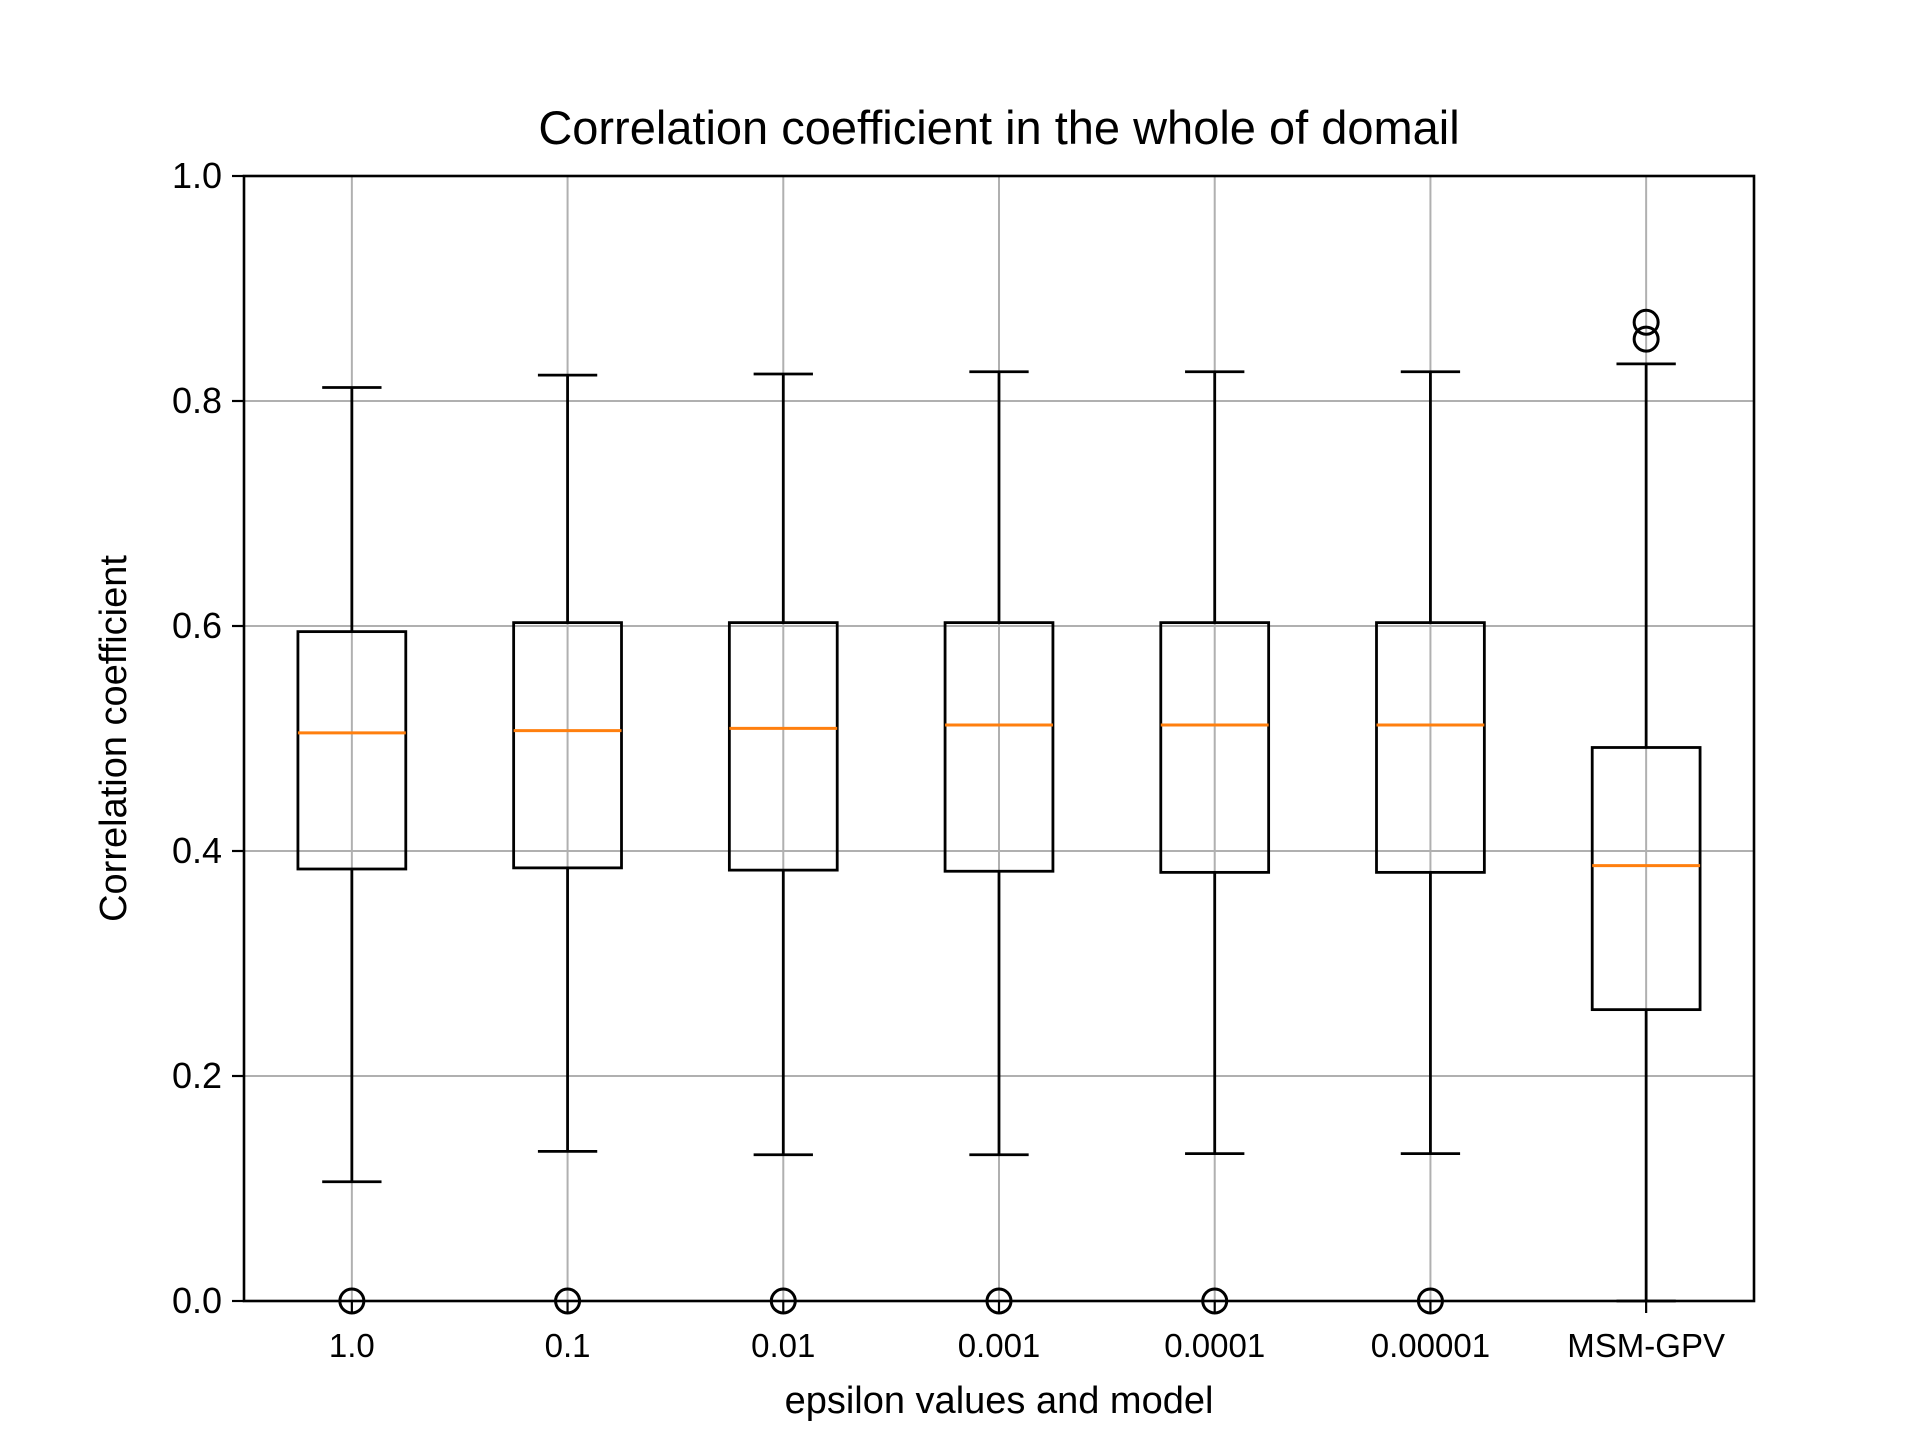 Image resolution: width=1920 pixels, height=1445 pixels. I want to click on y-tick-label: 0.2, so click(197, 1075).